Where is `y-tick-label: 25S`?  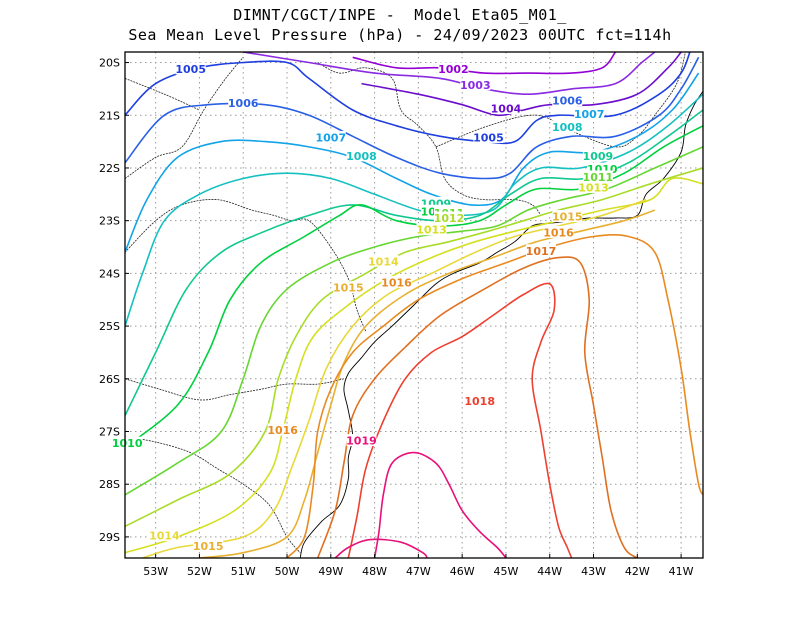 y-tick-label: 25S is located at coordinates (109, 326).